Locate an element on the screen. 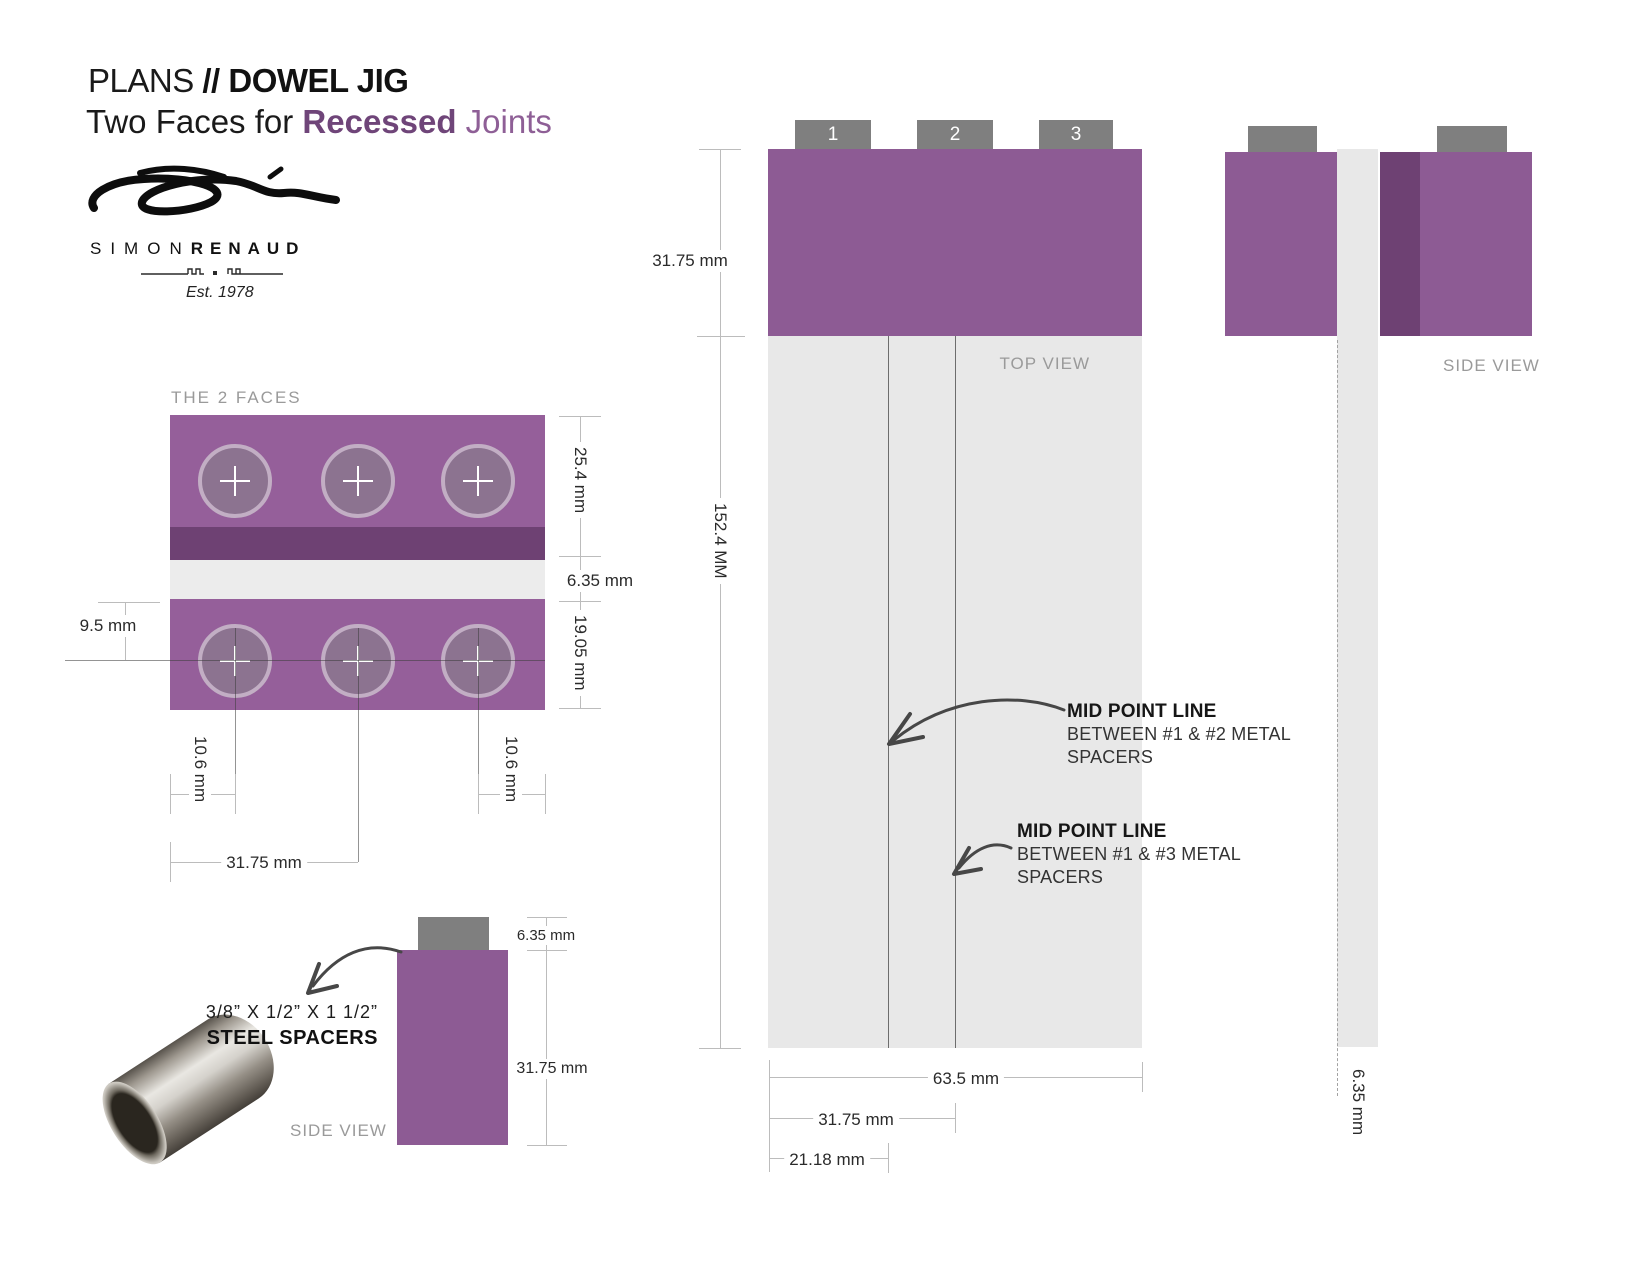 This screenshot has height=1275, width=1650. page-title: PLANS // DOWEL JIG is located at coordinates (248, 81).